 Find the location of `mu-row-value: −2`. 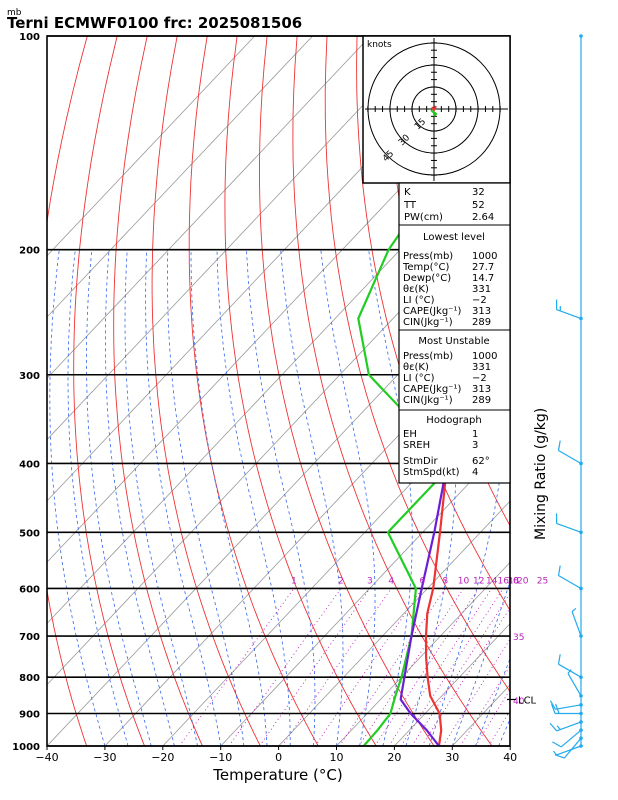

mu-row-value: −2 is located at coordinates (479, 378).